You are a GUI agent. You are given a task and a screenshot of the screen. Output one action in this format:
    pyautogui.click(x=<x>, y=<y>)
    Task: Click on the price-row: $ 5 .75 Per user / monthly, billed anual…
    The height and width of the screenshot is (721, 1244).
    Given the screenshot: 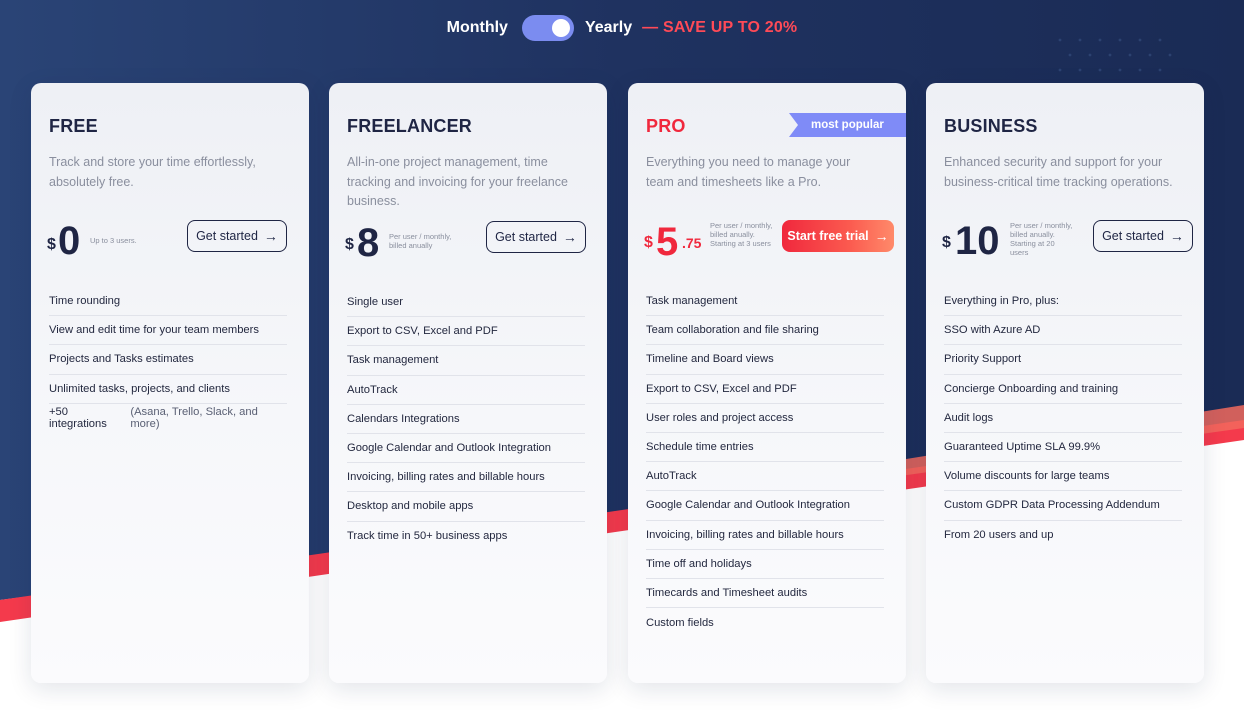 What is the action you would take?
    pyautogui.click(x=765, y=241)
    